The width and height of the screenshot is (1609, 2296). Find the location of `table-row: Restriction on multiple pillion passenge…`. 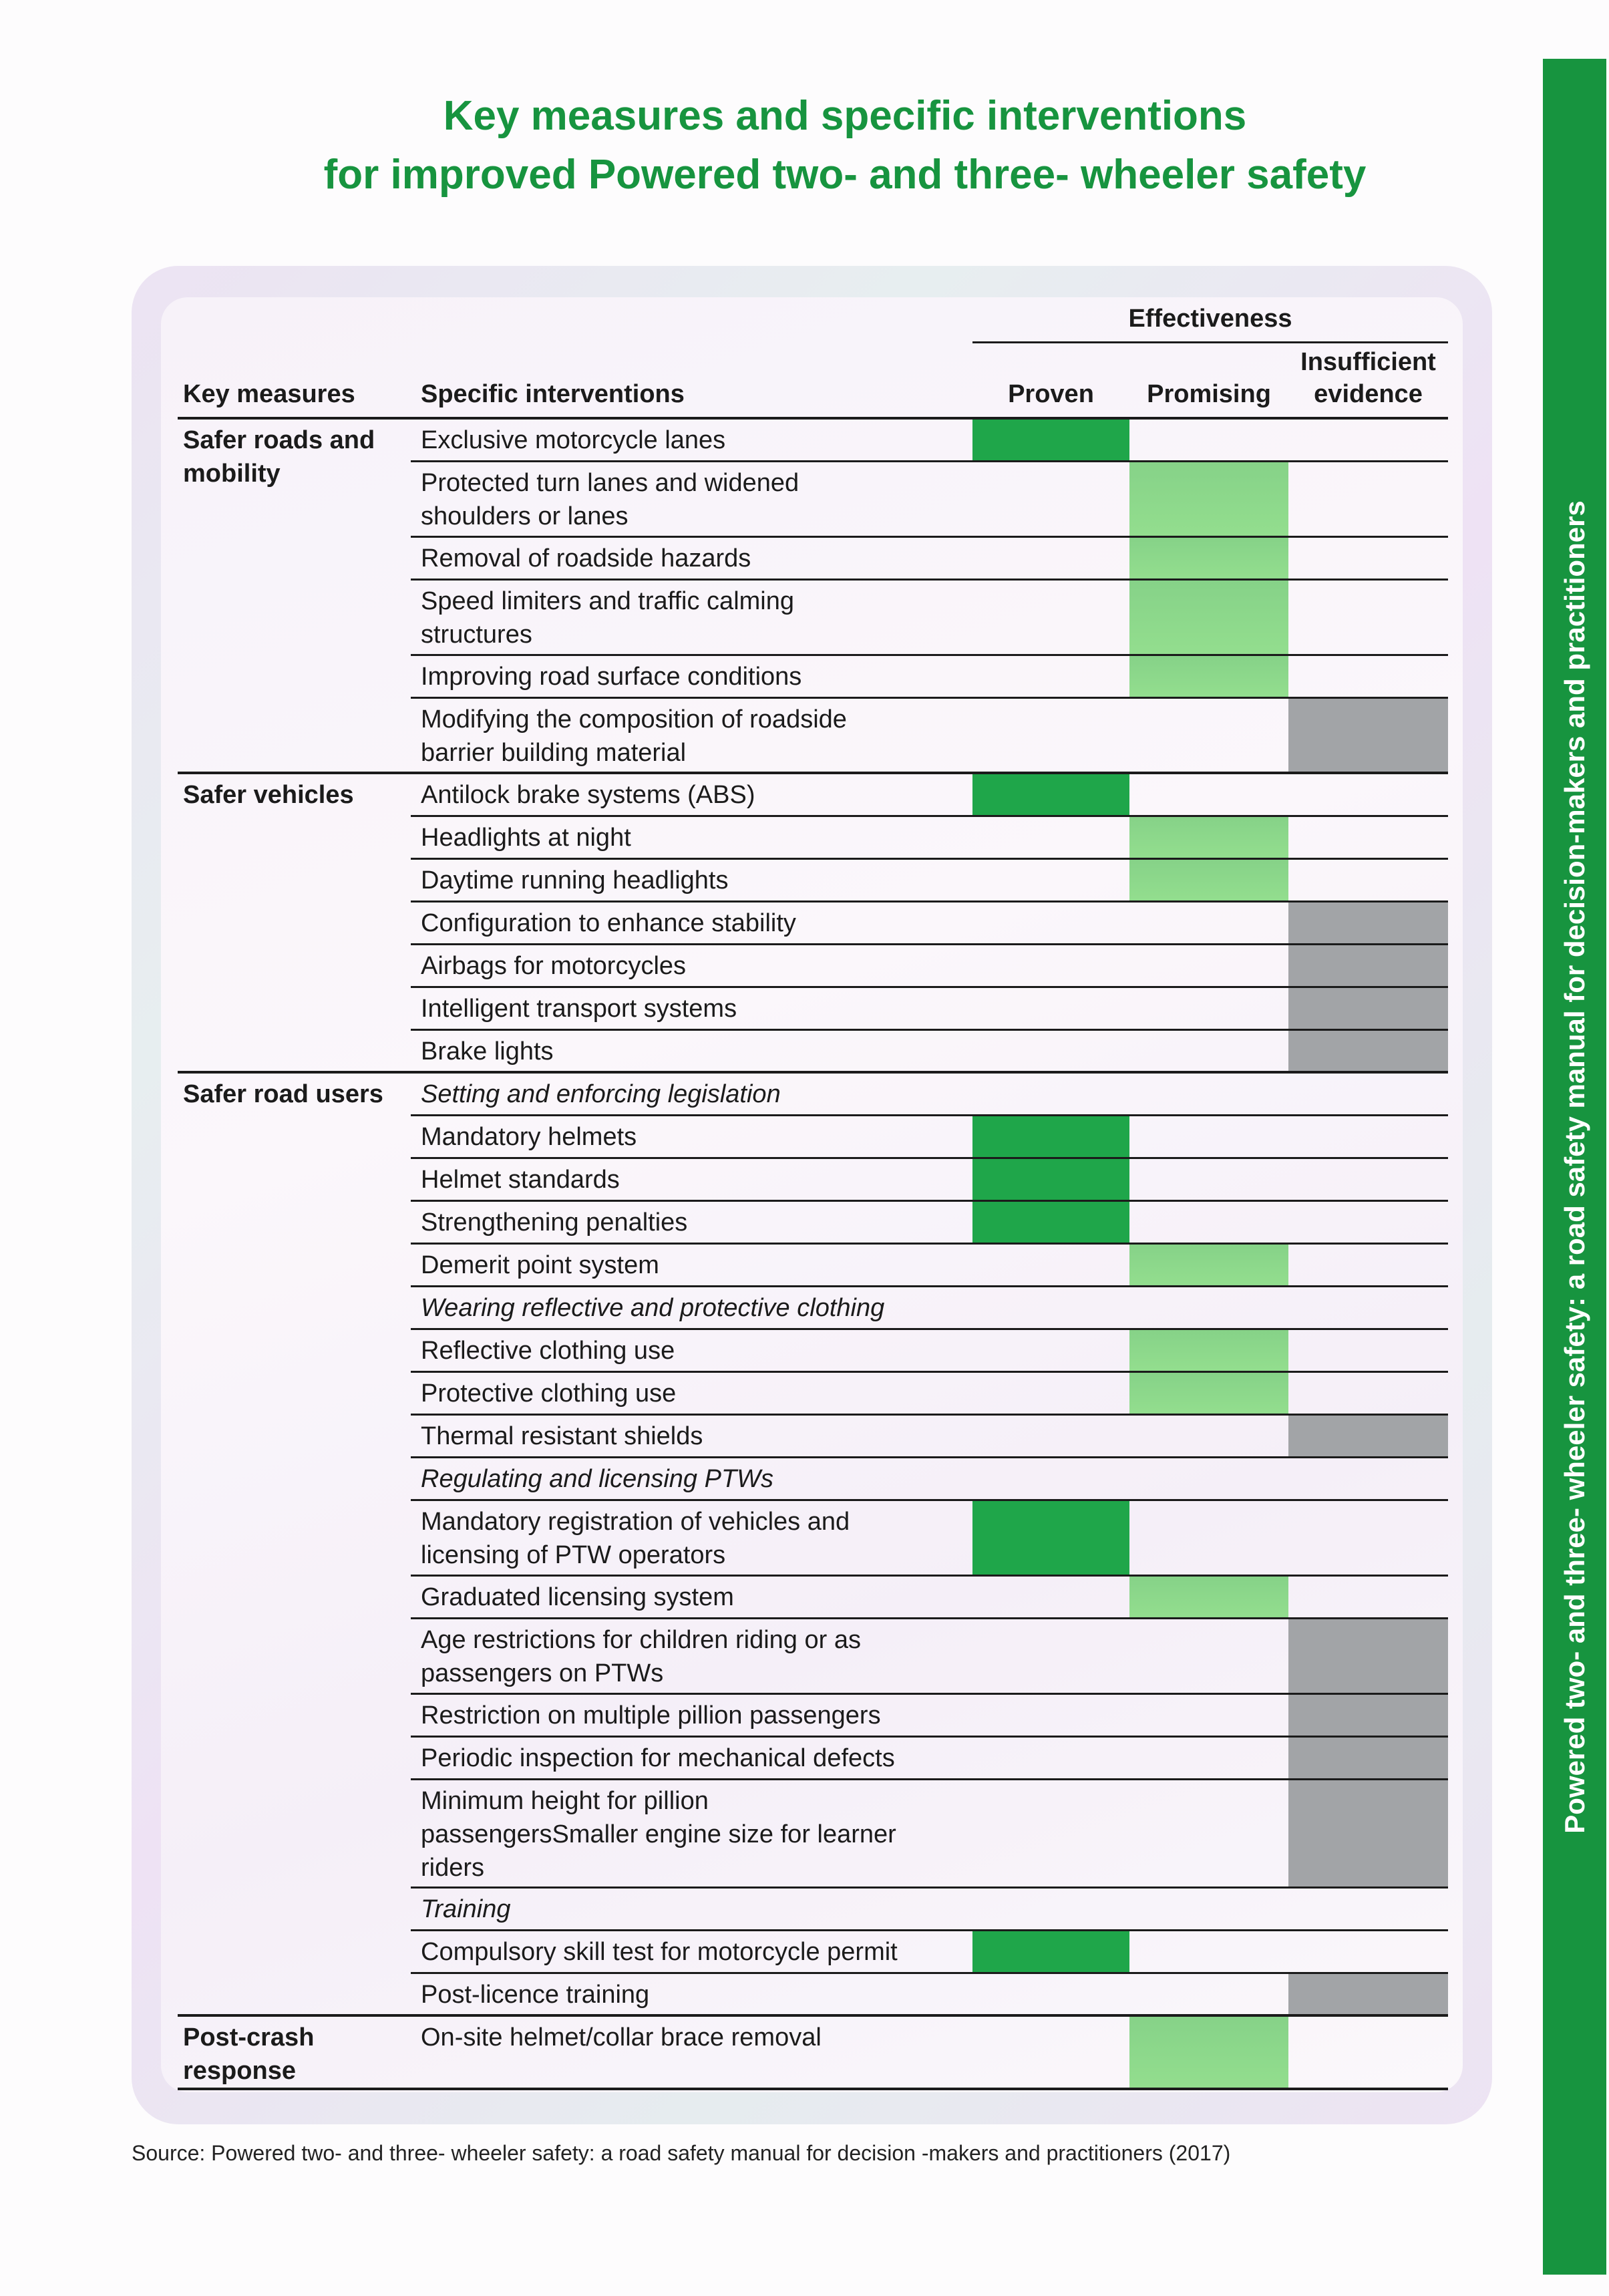

table-row: Restriction on multiple pillion passenge… is located at coordinates (813, 1714).